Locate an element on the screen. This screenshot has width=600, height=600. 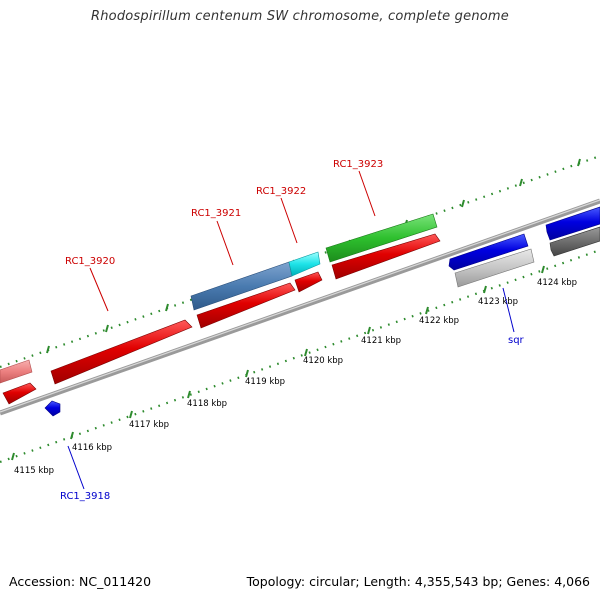
label-rc1-3922: RC1_3922 is located at coordinates (281, 191).